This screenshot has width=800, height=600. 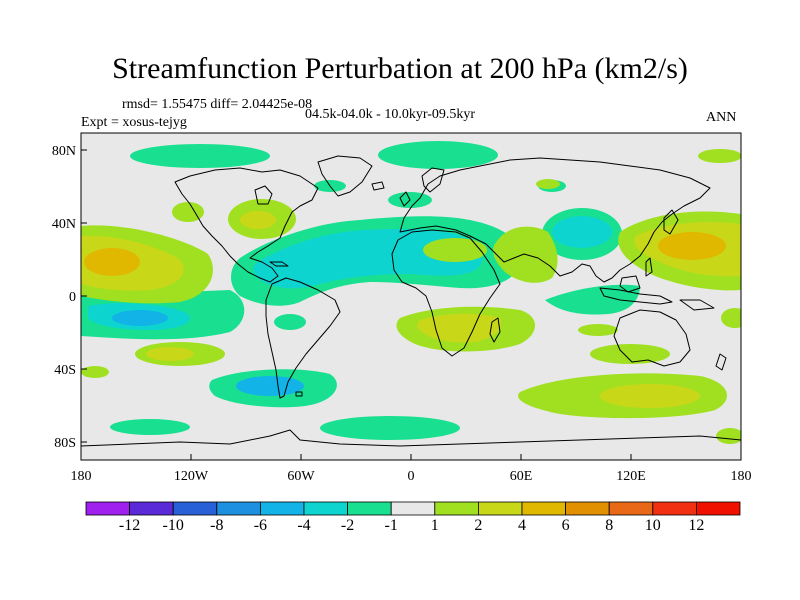 I want to click on coastline-new-zealand, so click(x=721, y=362).